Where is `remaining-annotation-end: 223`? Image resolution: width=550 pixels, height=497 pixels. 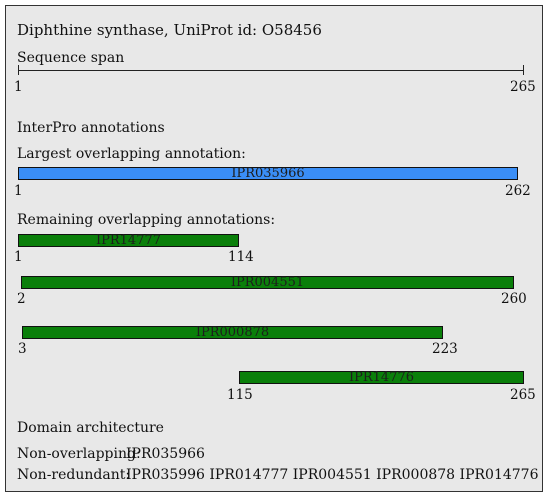 remaining-annotation-end: 223 is located at coordinates (445, 349).